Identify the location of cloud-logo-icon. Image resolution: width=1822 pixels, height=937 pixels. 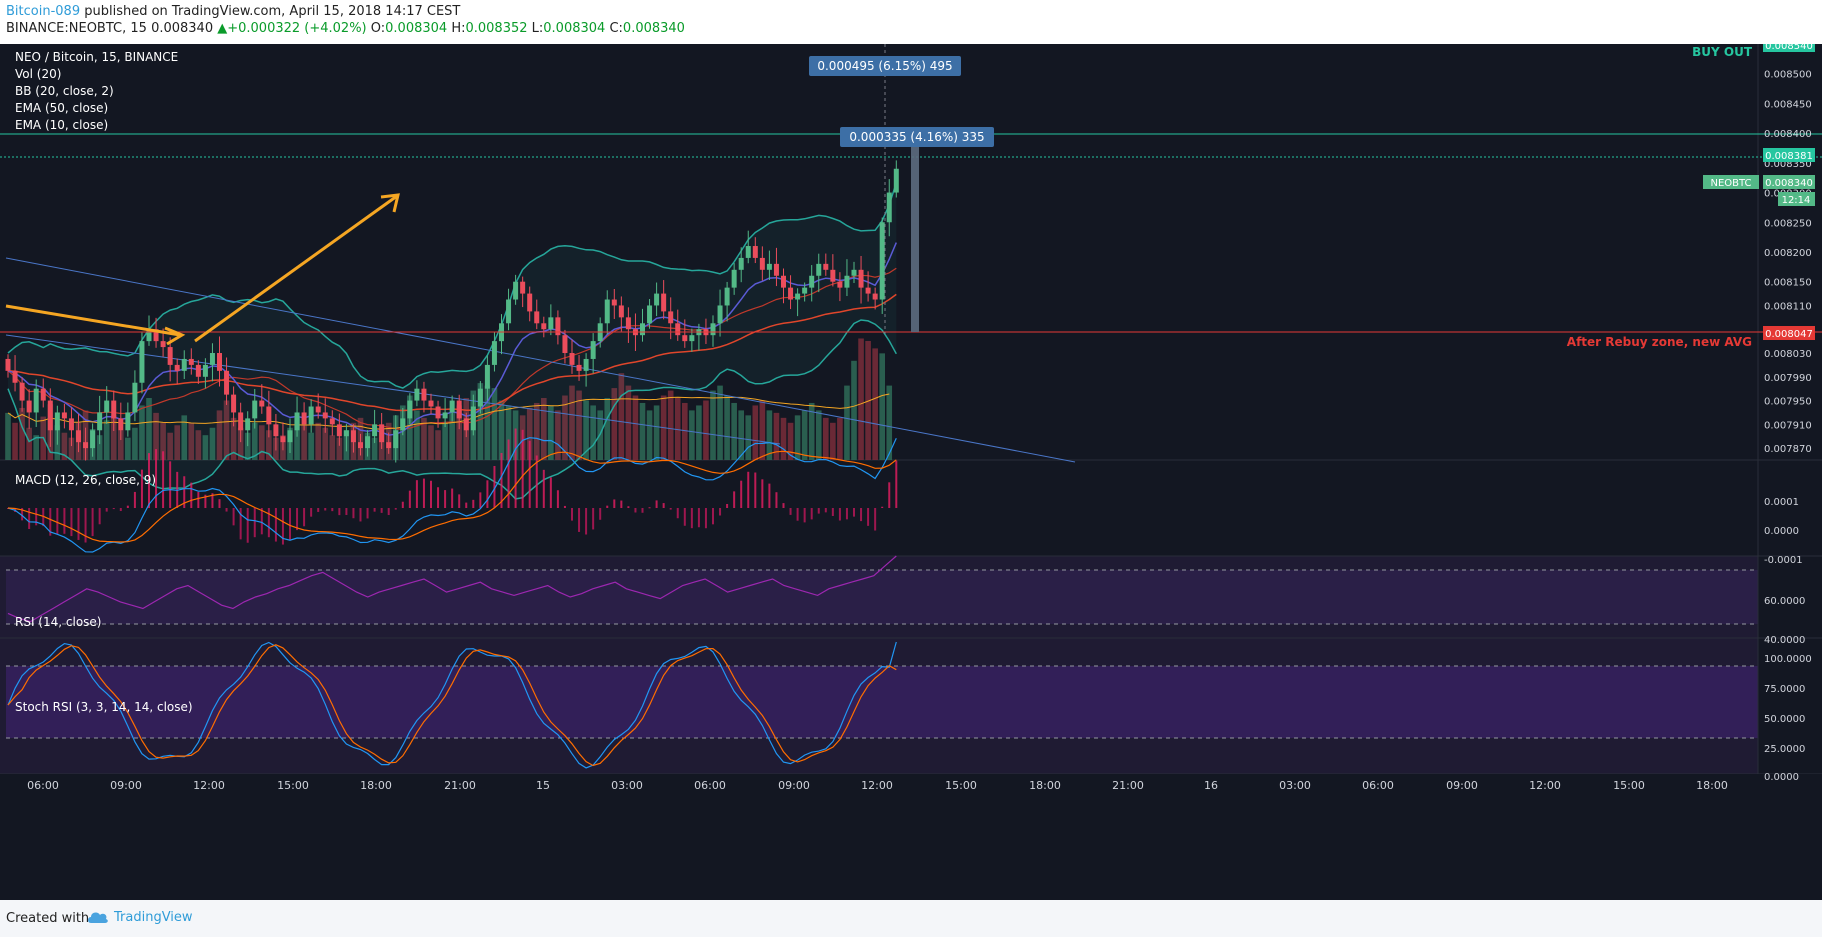
(98, 917).